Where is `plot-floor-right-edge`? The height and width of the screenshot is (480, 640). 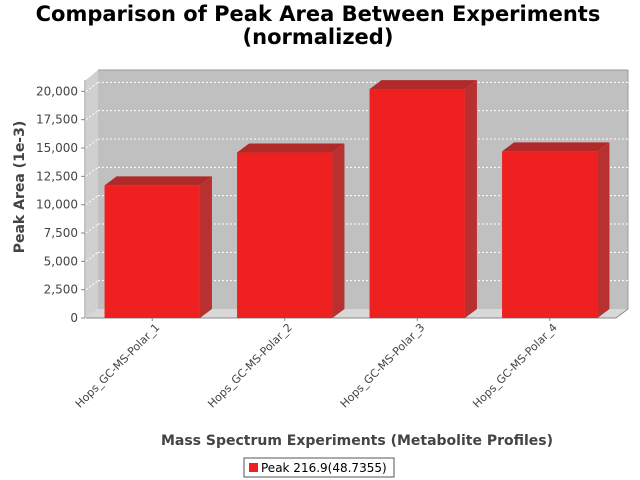 plot-floor-right-edge is located at coordinates (622, 313).